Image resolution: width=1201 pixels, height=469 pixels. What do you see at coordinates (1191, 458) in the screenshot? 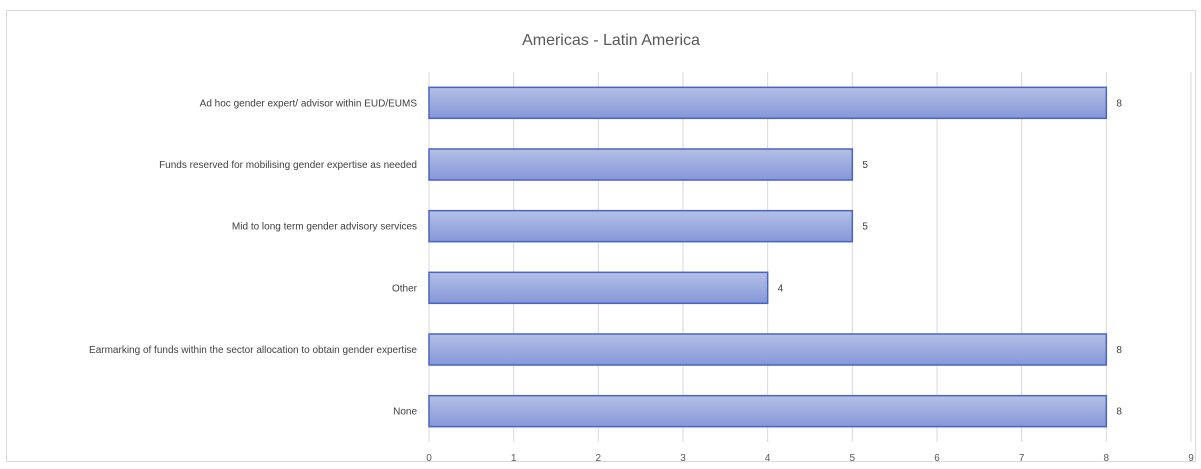
I see `x-tick-label: 9` at bounding box center [1191, 458].